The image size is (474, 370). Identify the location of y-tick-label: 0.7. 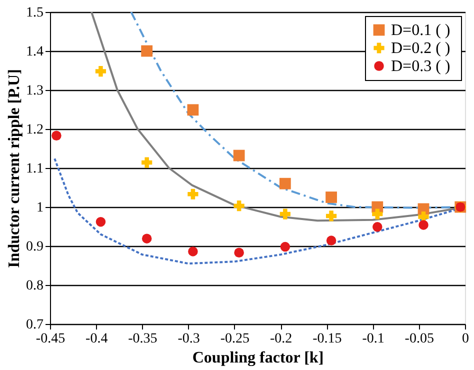
(35, 325).